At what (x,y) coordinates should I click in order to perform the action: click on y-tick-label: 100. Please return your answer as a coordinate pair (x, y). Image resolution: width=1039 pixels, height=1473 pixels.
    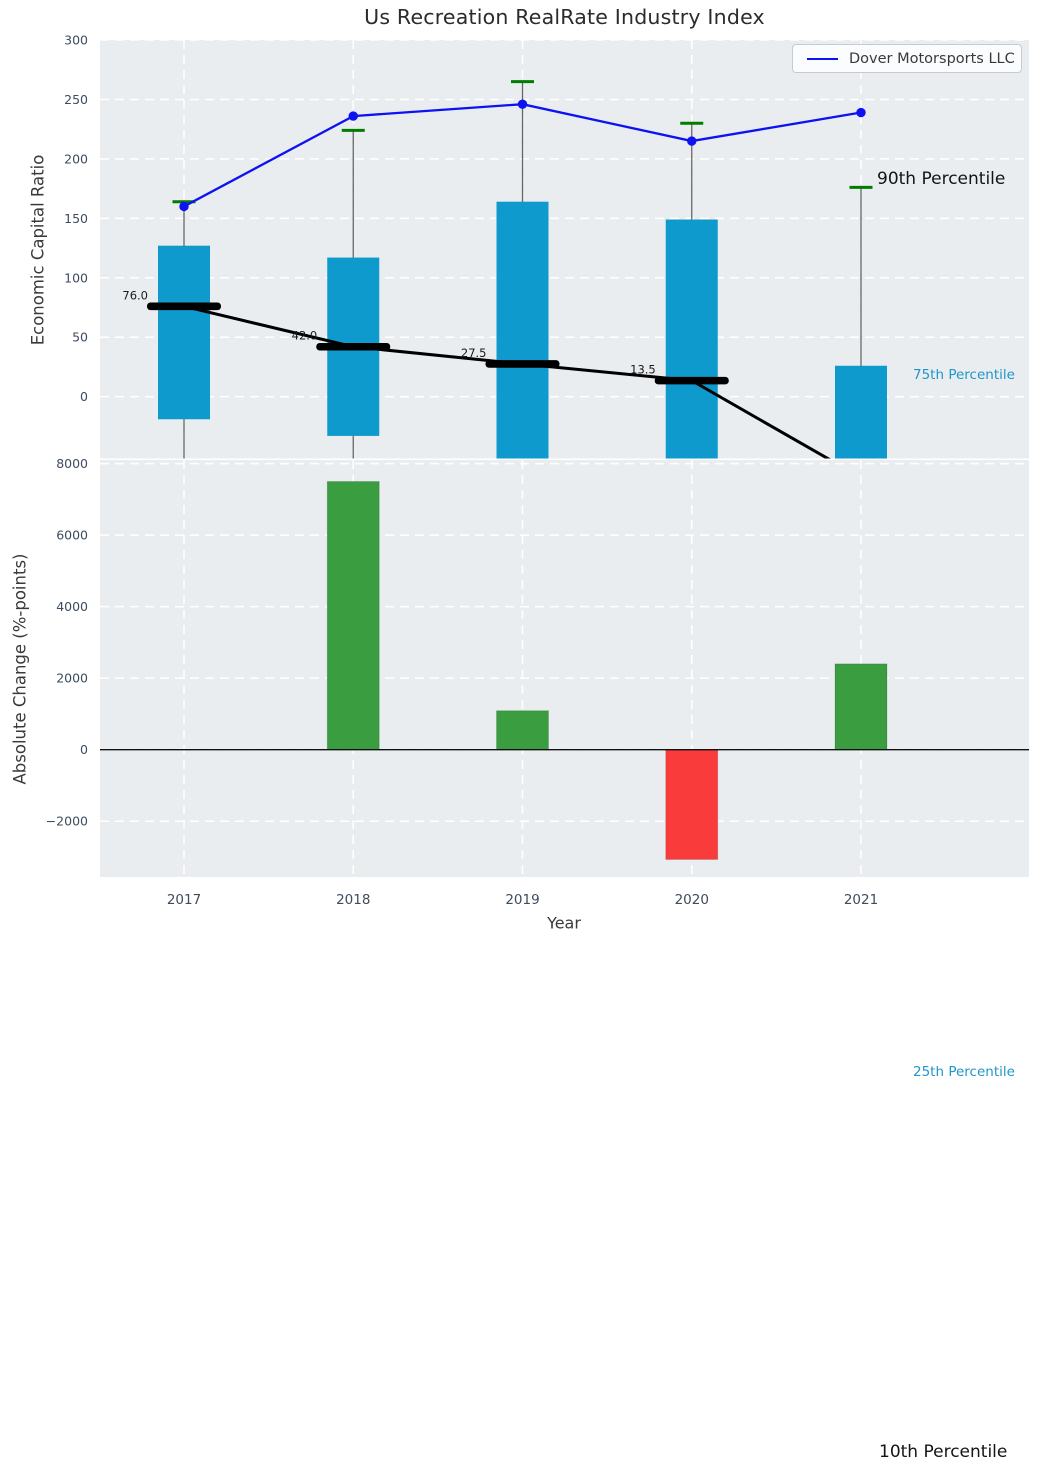
    Looking at the image, I should click on (76, 277).